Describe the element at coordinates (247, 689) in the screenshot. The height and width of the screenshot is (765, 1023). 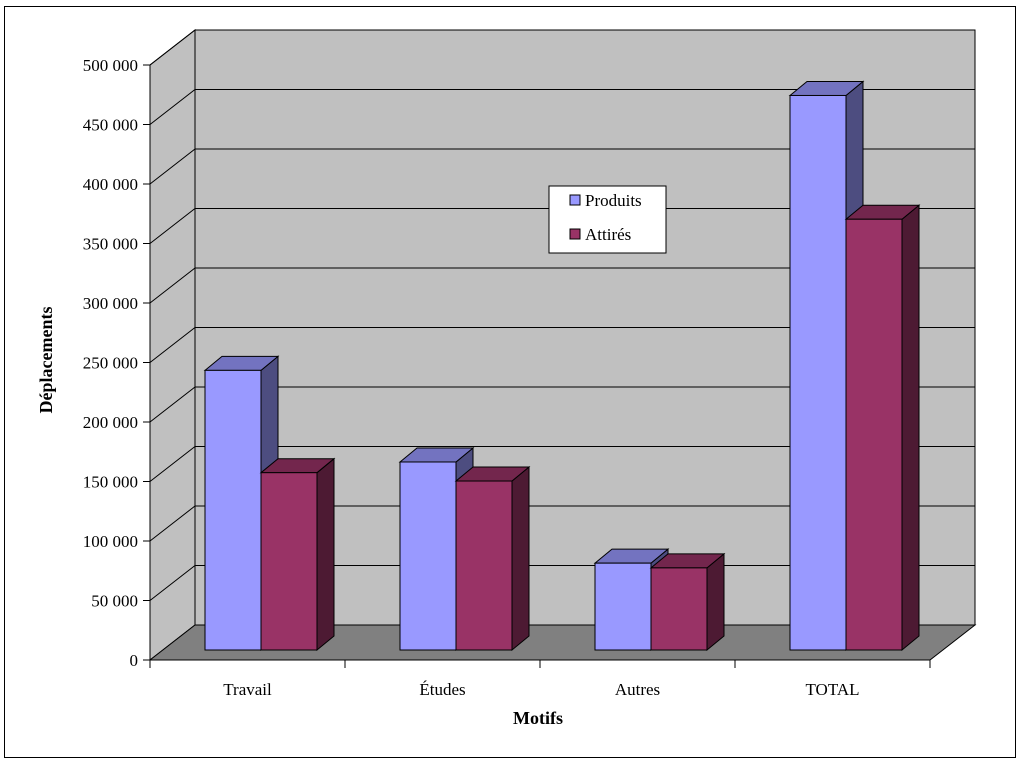
I see `x-tick-label: Travail` at that location.